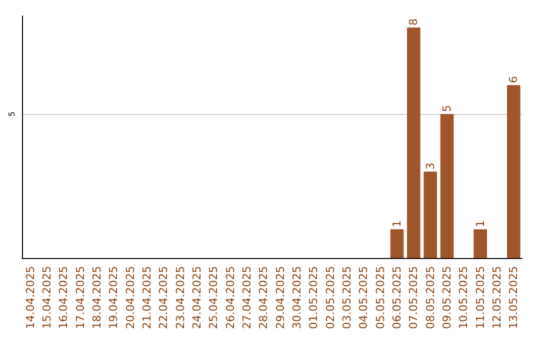 This screenshot has height=340, width=540. What do you see at coordinates (380, 298) in the screenshot?
I see `x-tick-label: 05.05.2025` at bounding box center [380, 298].